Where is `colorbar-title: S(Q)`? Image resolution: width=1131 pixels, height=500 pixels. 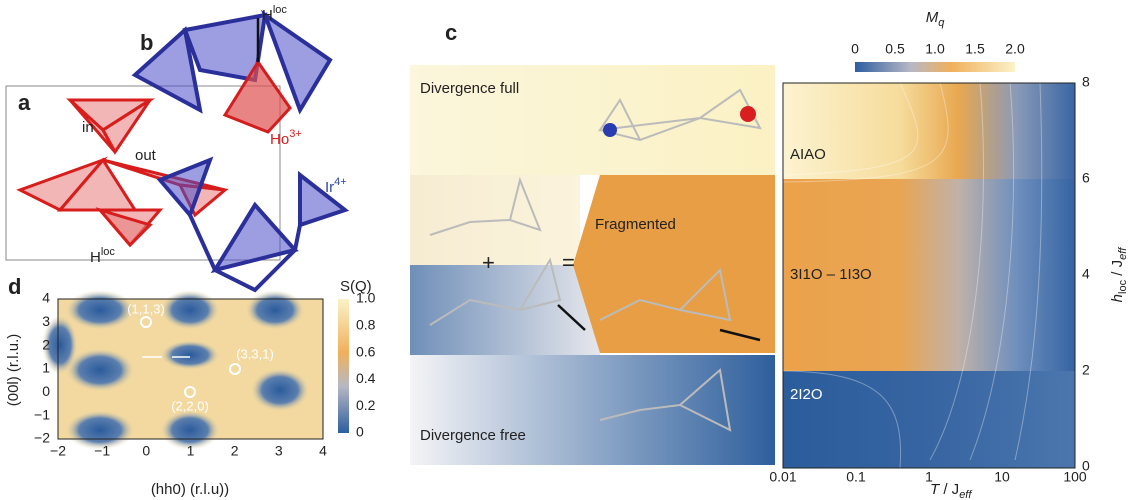
colorbar-title: S(Q) is located at coordinates (356, 286).